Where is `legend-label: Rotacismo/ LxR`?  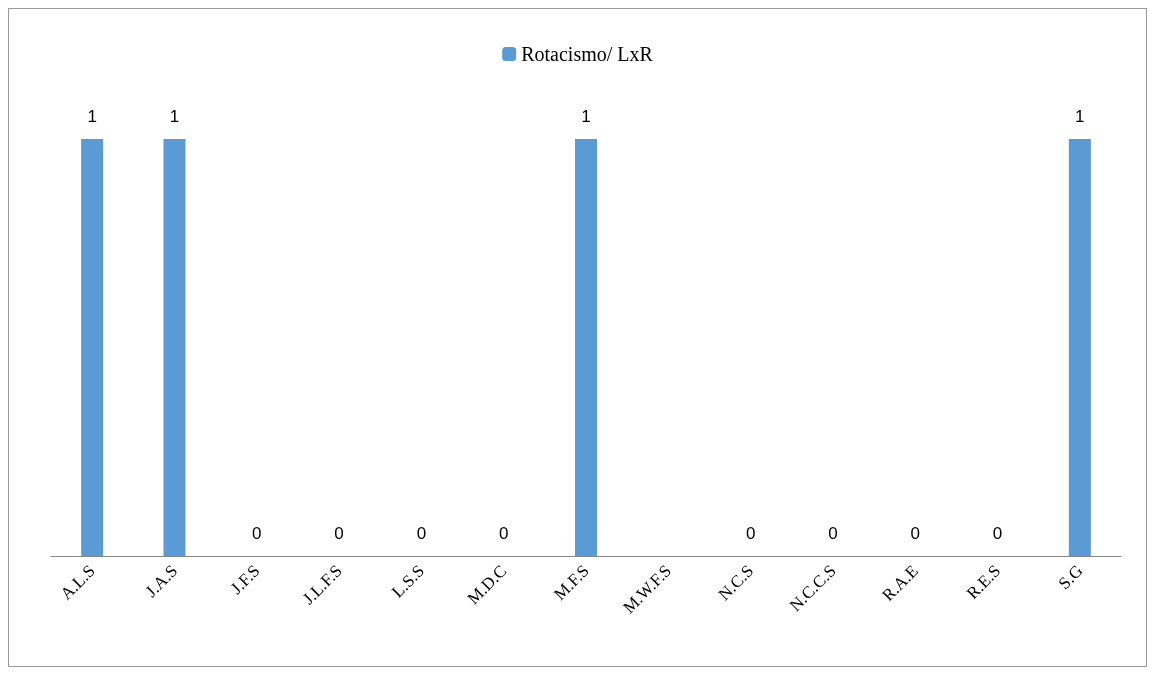
legend-label: Rotacismo/ LxR is located at coordinates (587, 54).